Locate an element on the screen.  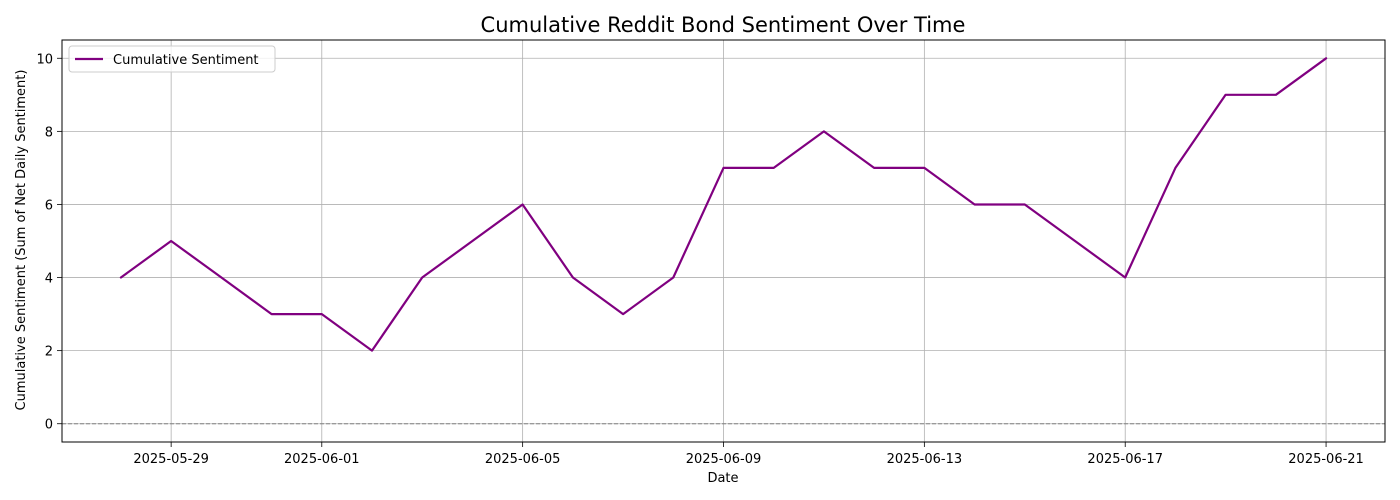
y-axis-ticks: 0 2 4 6 8 10 is located at coordinates (49, 242).